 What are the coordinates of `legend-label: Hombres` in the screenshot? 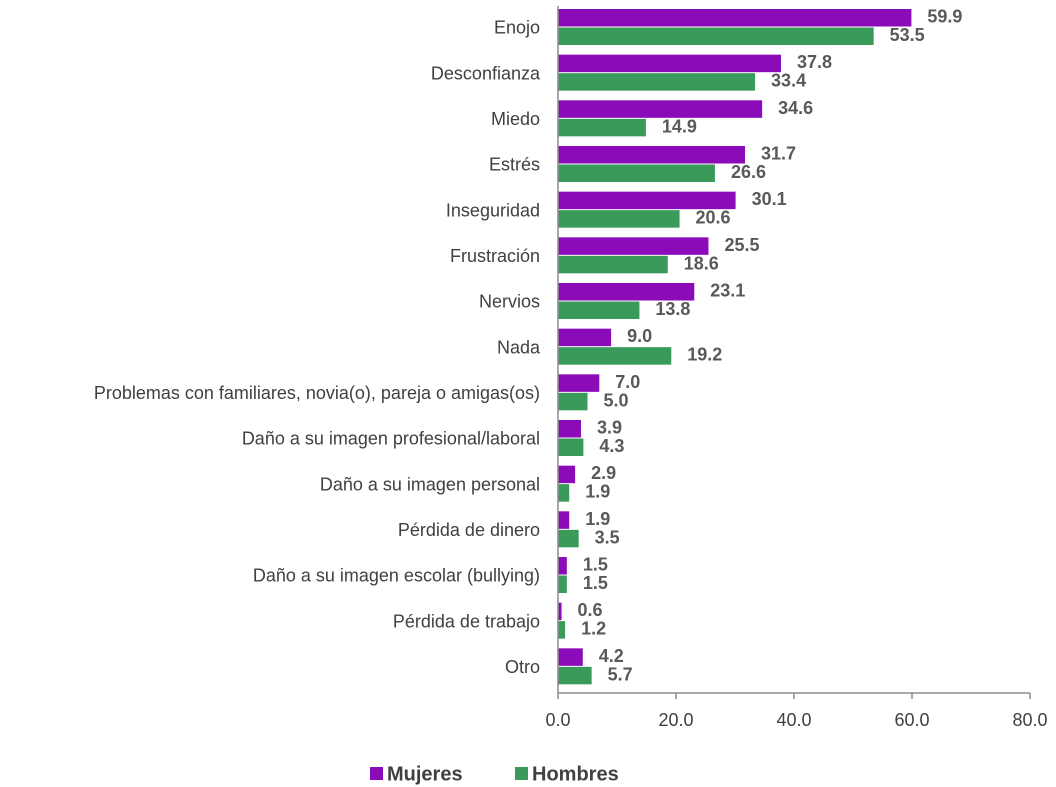 It's located at (575, 774).